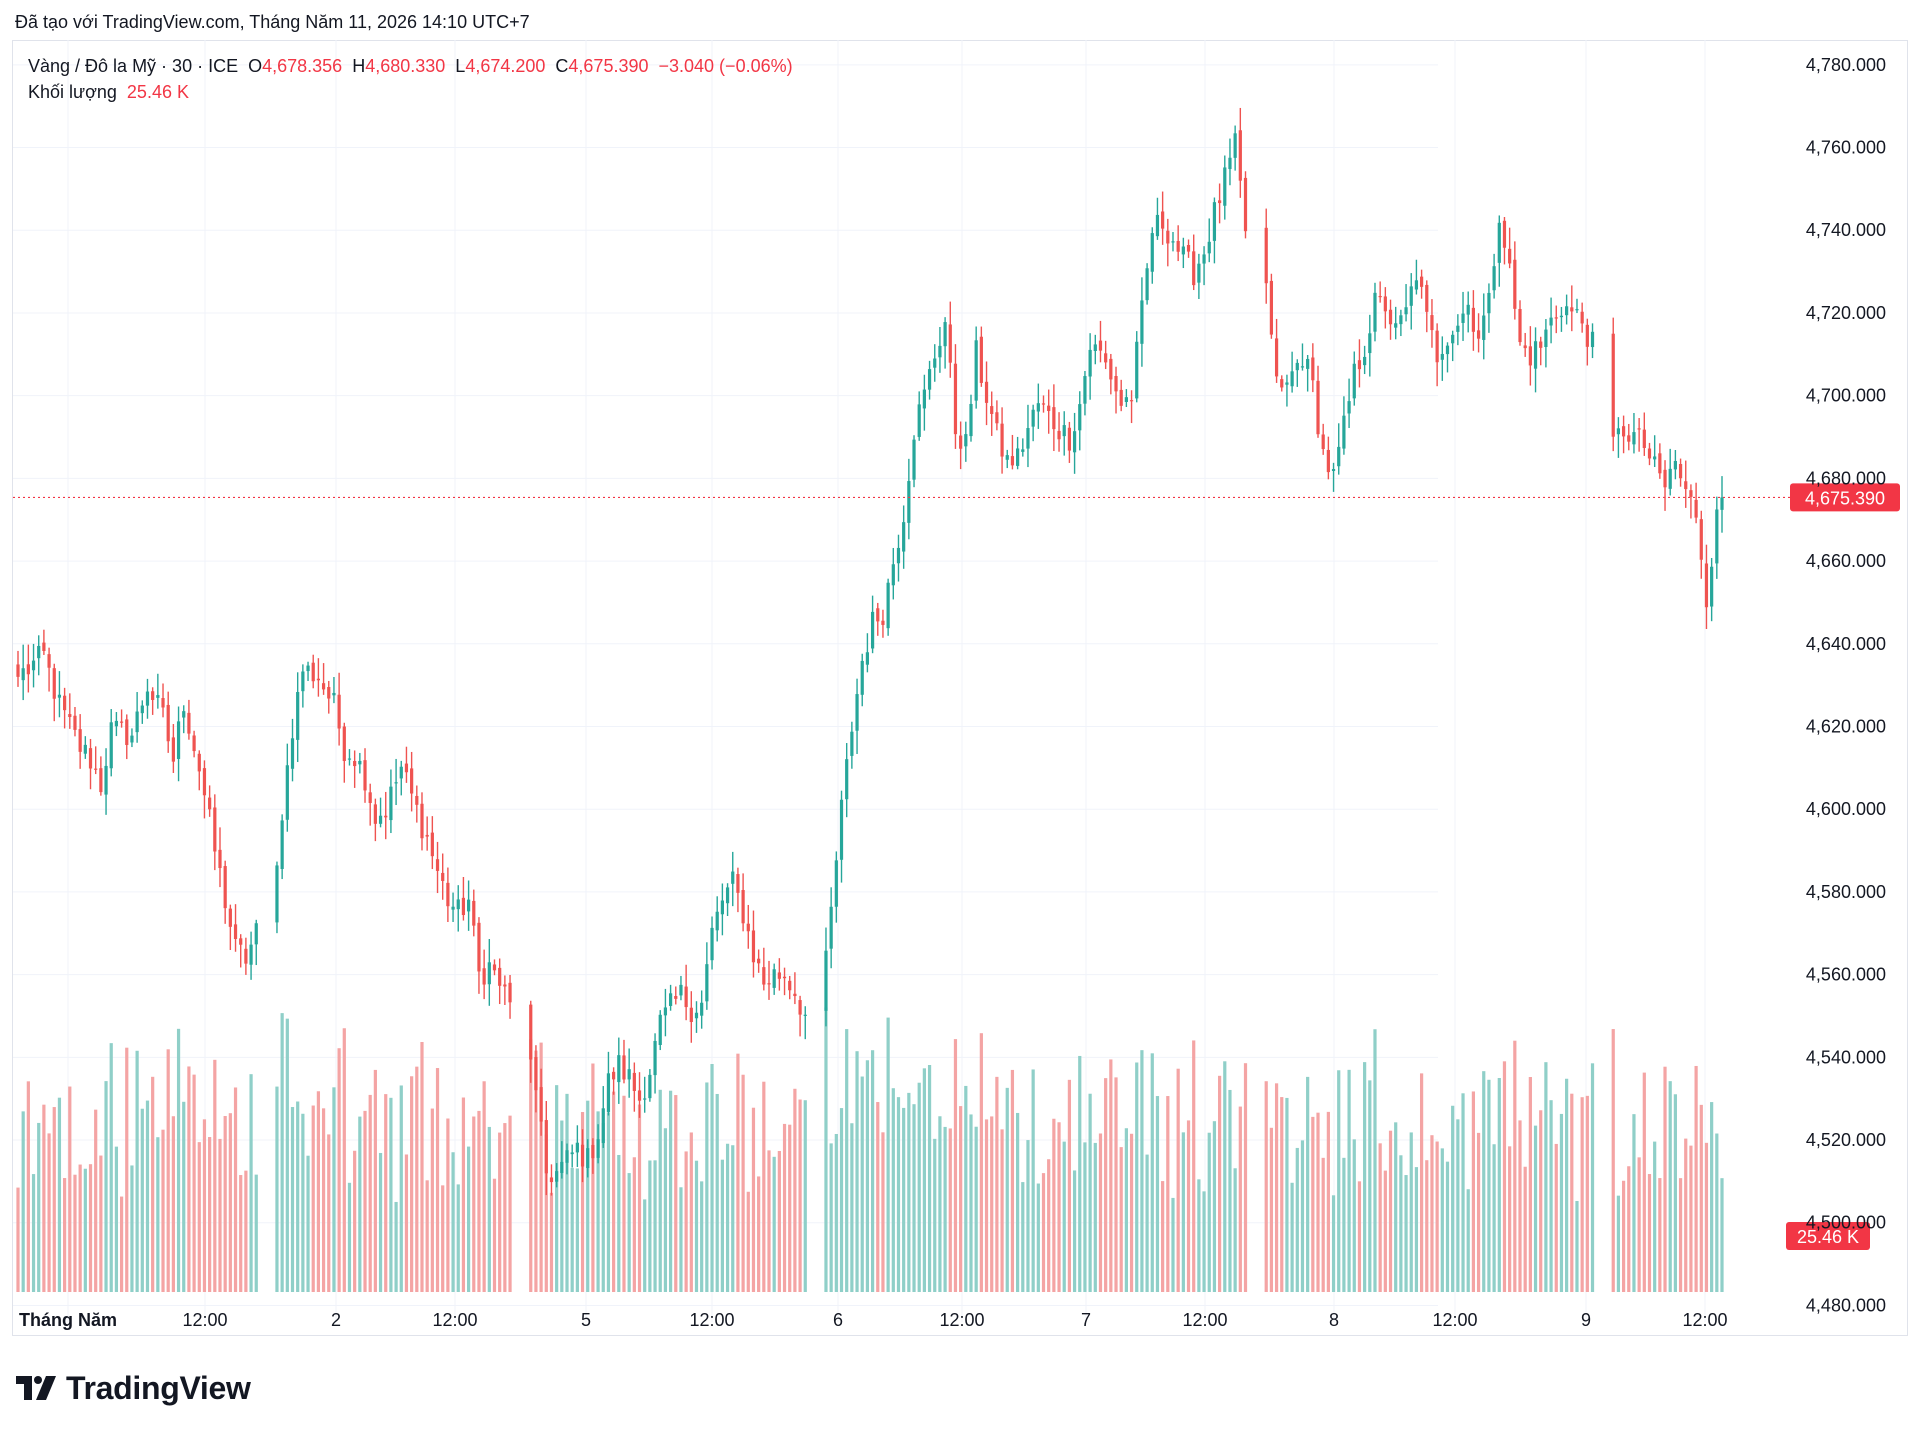 This screenshot has height=1433, width=1920. Describe the element at coordinates (133, 66) in the screenshot. I see `symbol-title: Vàng / Đô la Mỹ · 30 · ICE` at that location.